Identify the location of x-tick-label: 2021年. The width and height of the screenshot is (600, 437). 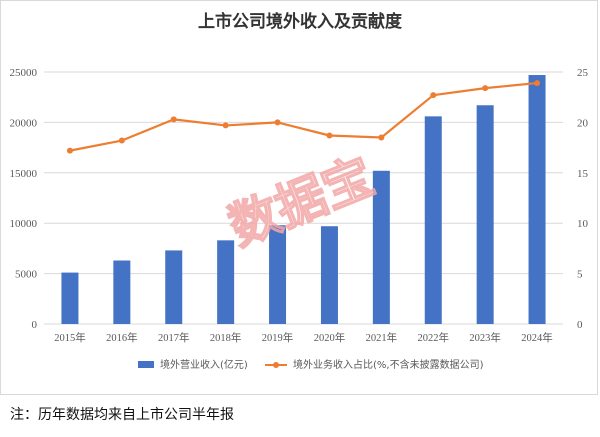
(382, 337).